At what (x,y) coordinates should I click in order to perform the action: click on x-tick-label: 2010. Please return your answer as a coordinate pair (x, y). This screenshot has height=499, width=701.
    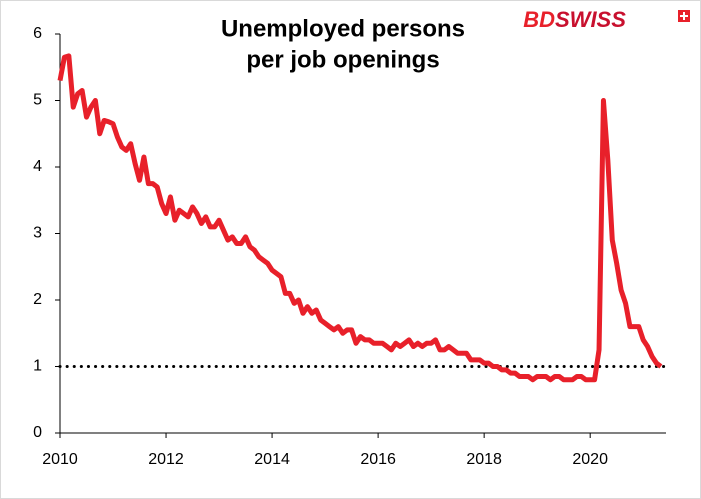
    Looking at the image, I should click on (60, 459).